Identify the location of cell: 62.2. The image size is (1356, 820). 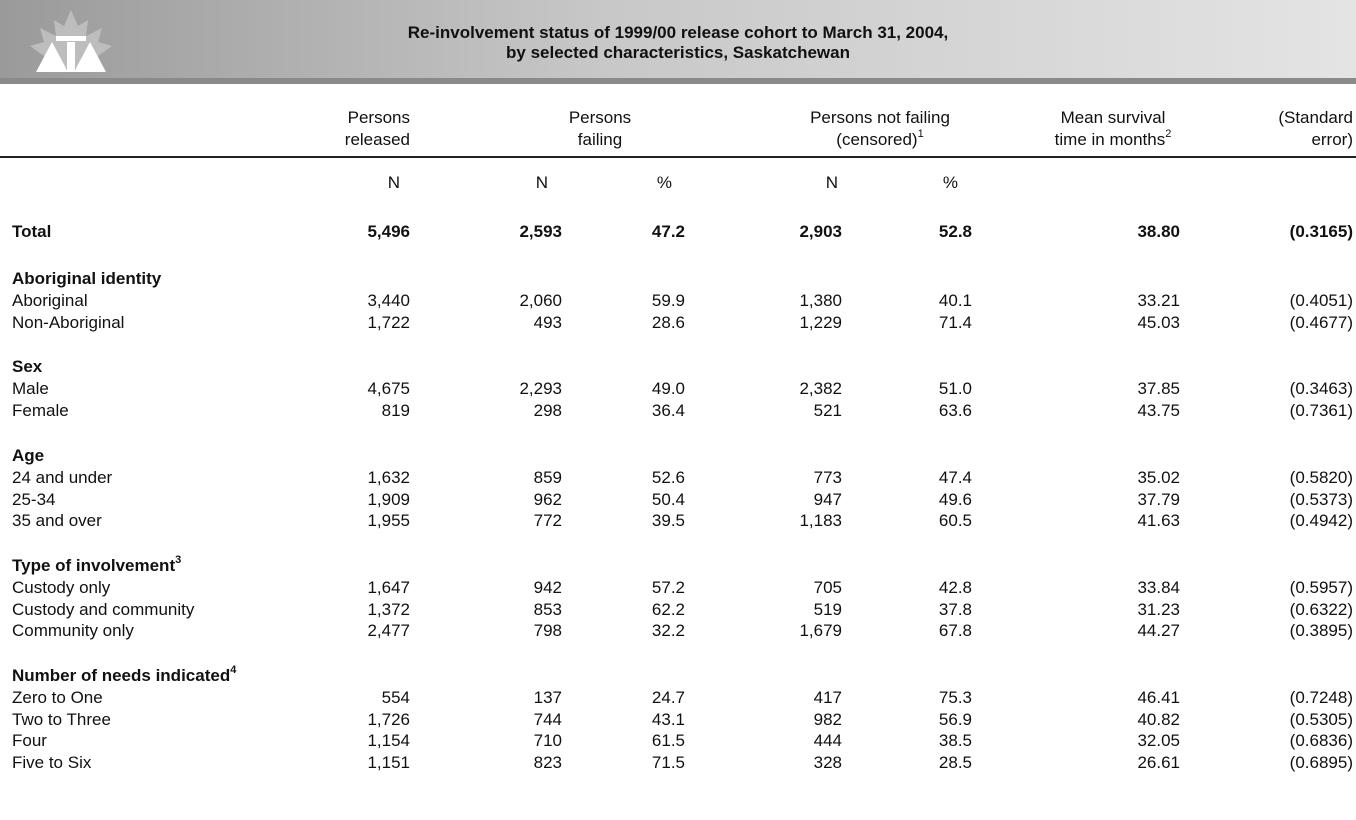
(668, 609).